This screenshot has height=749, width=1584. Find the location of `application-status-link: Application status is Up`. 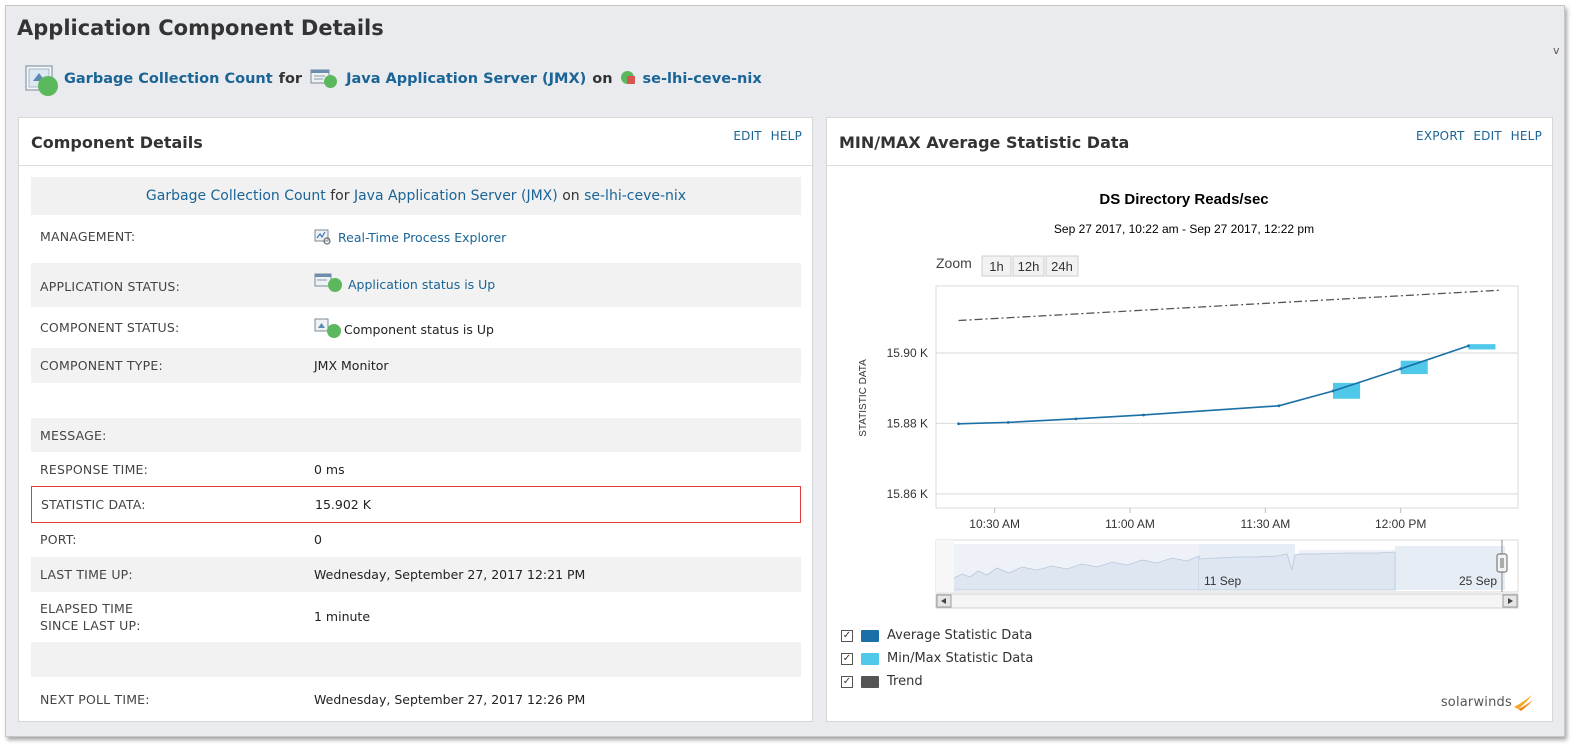

application-status-link: Application status is Up is located at coordinates (422, 284).